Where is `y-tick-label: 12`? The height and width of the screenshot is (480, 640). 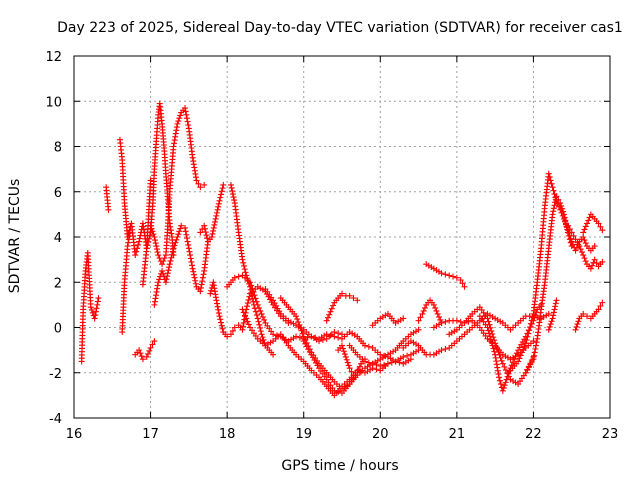 y-tick-label: 12 is located at coordinates (53, 57).